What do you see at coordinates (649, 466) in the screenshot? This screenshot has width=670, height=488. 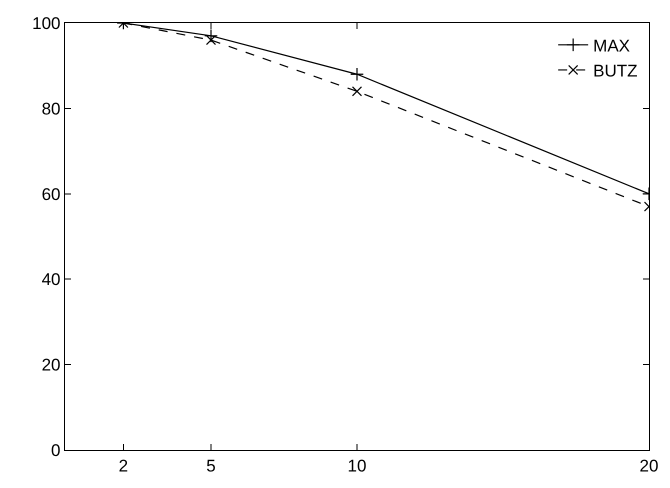 I see `x-tick-label: 20` at bounding box center [649, 466].